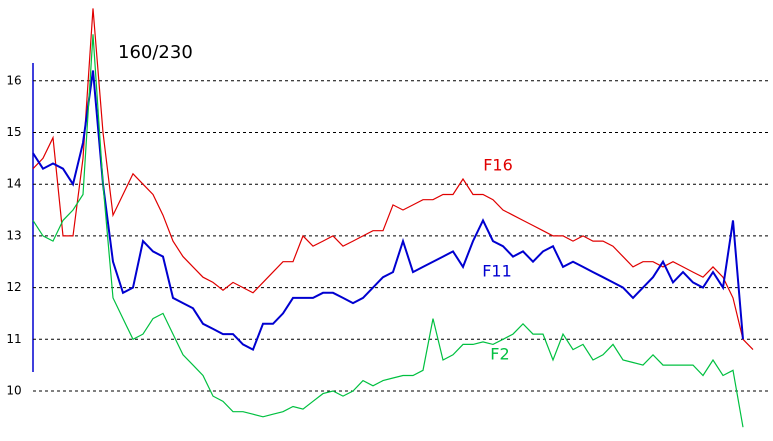  Describe the element at coordinates (499, 354) in the screenshot. I see `series-label: F2` at that location.